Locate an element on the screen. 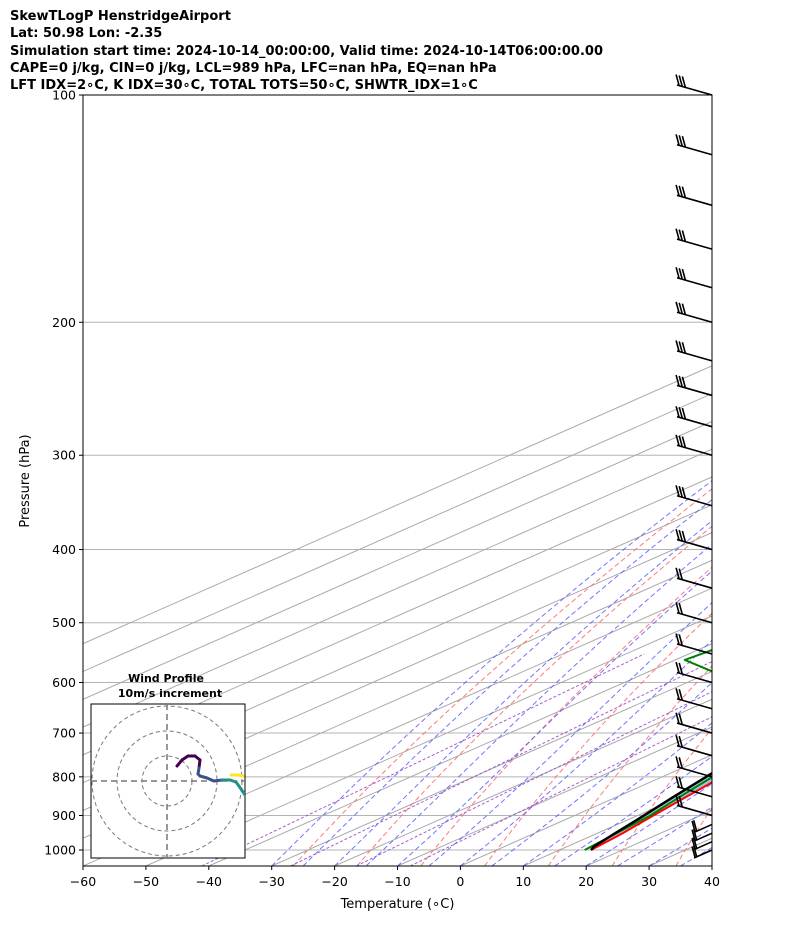 This screenshot has width=794, height=937. x-tick-label: 0 is located at coordinates (460, 881).